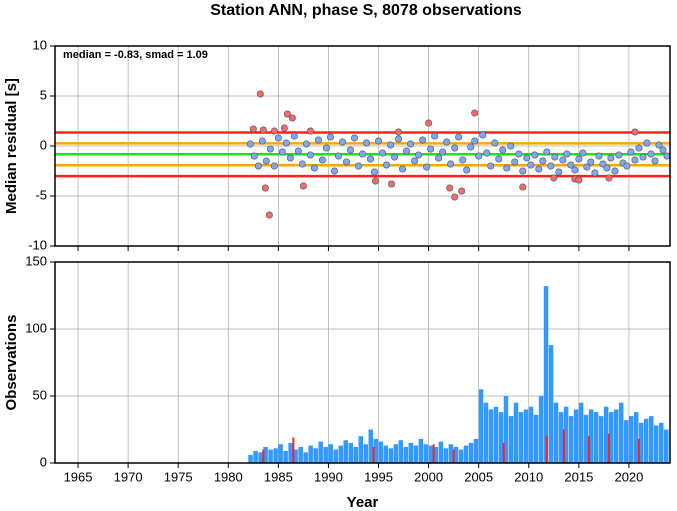 The image size is (677, 511). I want to click on x-tick-label: 2020, so click(628, 476).